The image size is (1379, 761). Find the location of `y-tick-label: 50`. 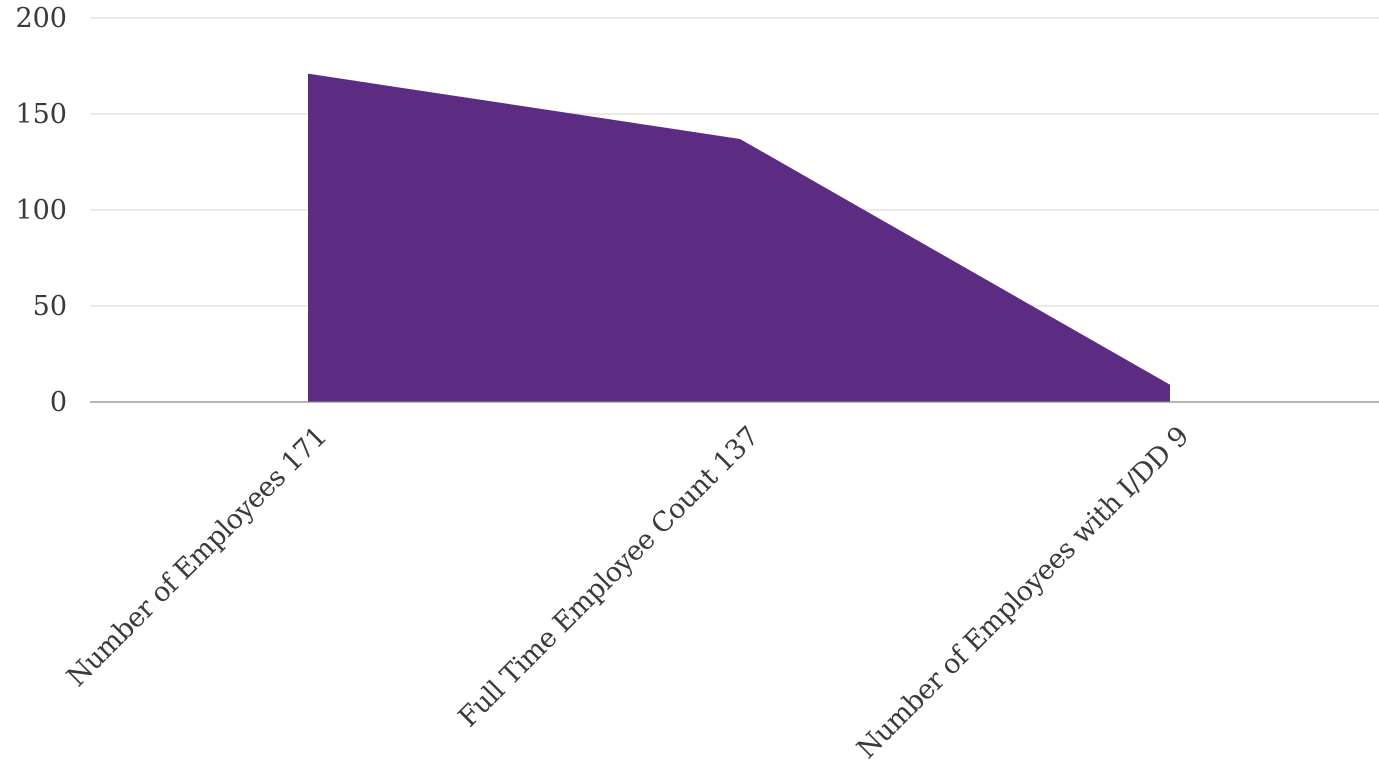

y-tick-label: 50 is located at coordinates (50, 306).